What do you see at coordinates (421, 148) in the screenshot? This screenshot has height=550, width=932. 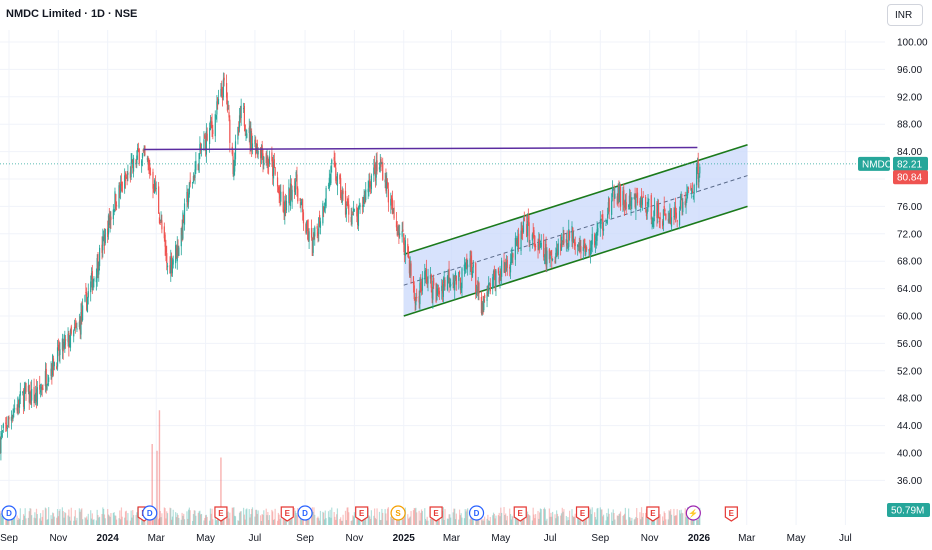 I see `resistance-line` at bounding box center [421, 148].